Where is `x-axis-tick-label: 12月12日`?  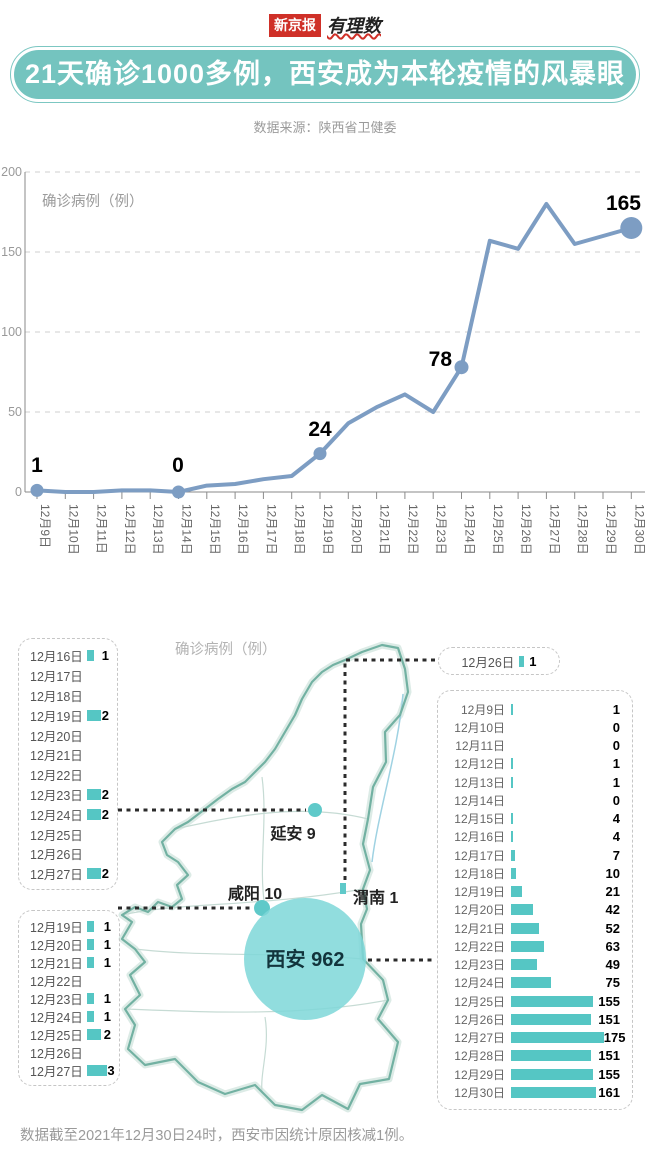 x-axis-tick-label: 12月12日 is located at coordinates (130, 529).